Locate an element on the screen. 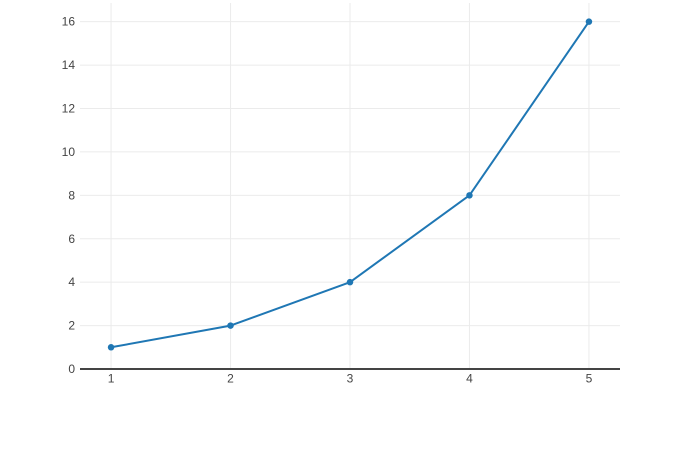 The image size is (700, 455). y-tick-label: 8 is located at coordinates (71, 195).